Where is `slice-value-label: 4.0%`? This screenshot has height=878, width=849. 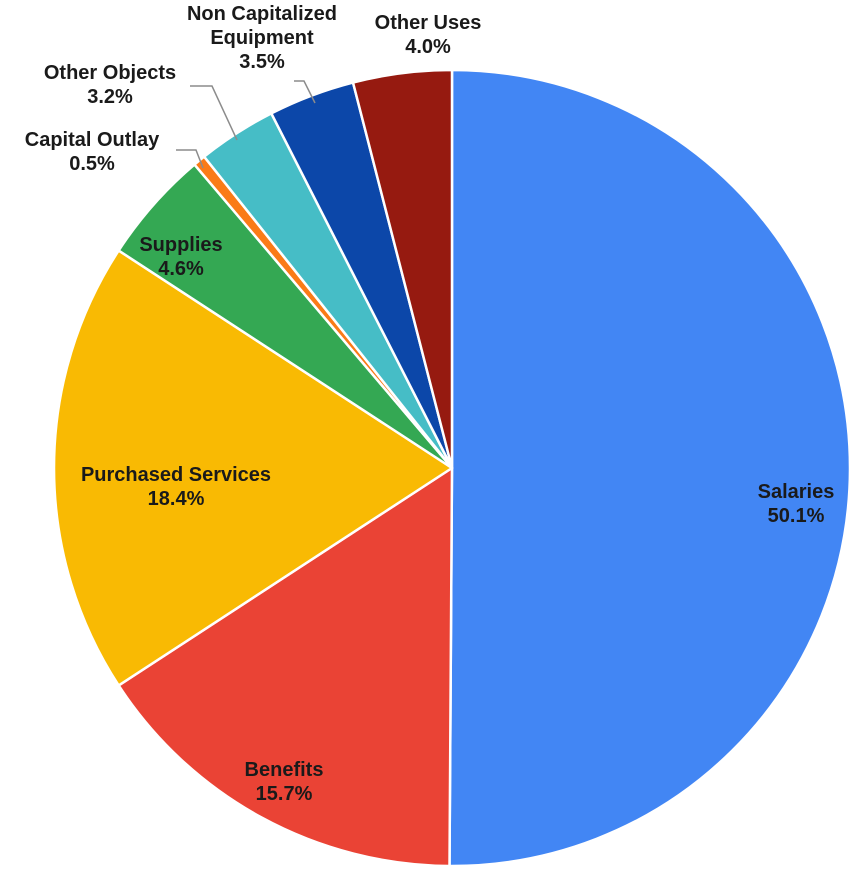 slice-value-label: 4.0% is located at coordinates (428, 47).